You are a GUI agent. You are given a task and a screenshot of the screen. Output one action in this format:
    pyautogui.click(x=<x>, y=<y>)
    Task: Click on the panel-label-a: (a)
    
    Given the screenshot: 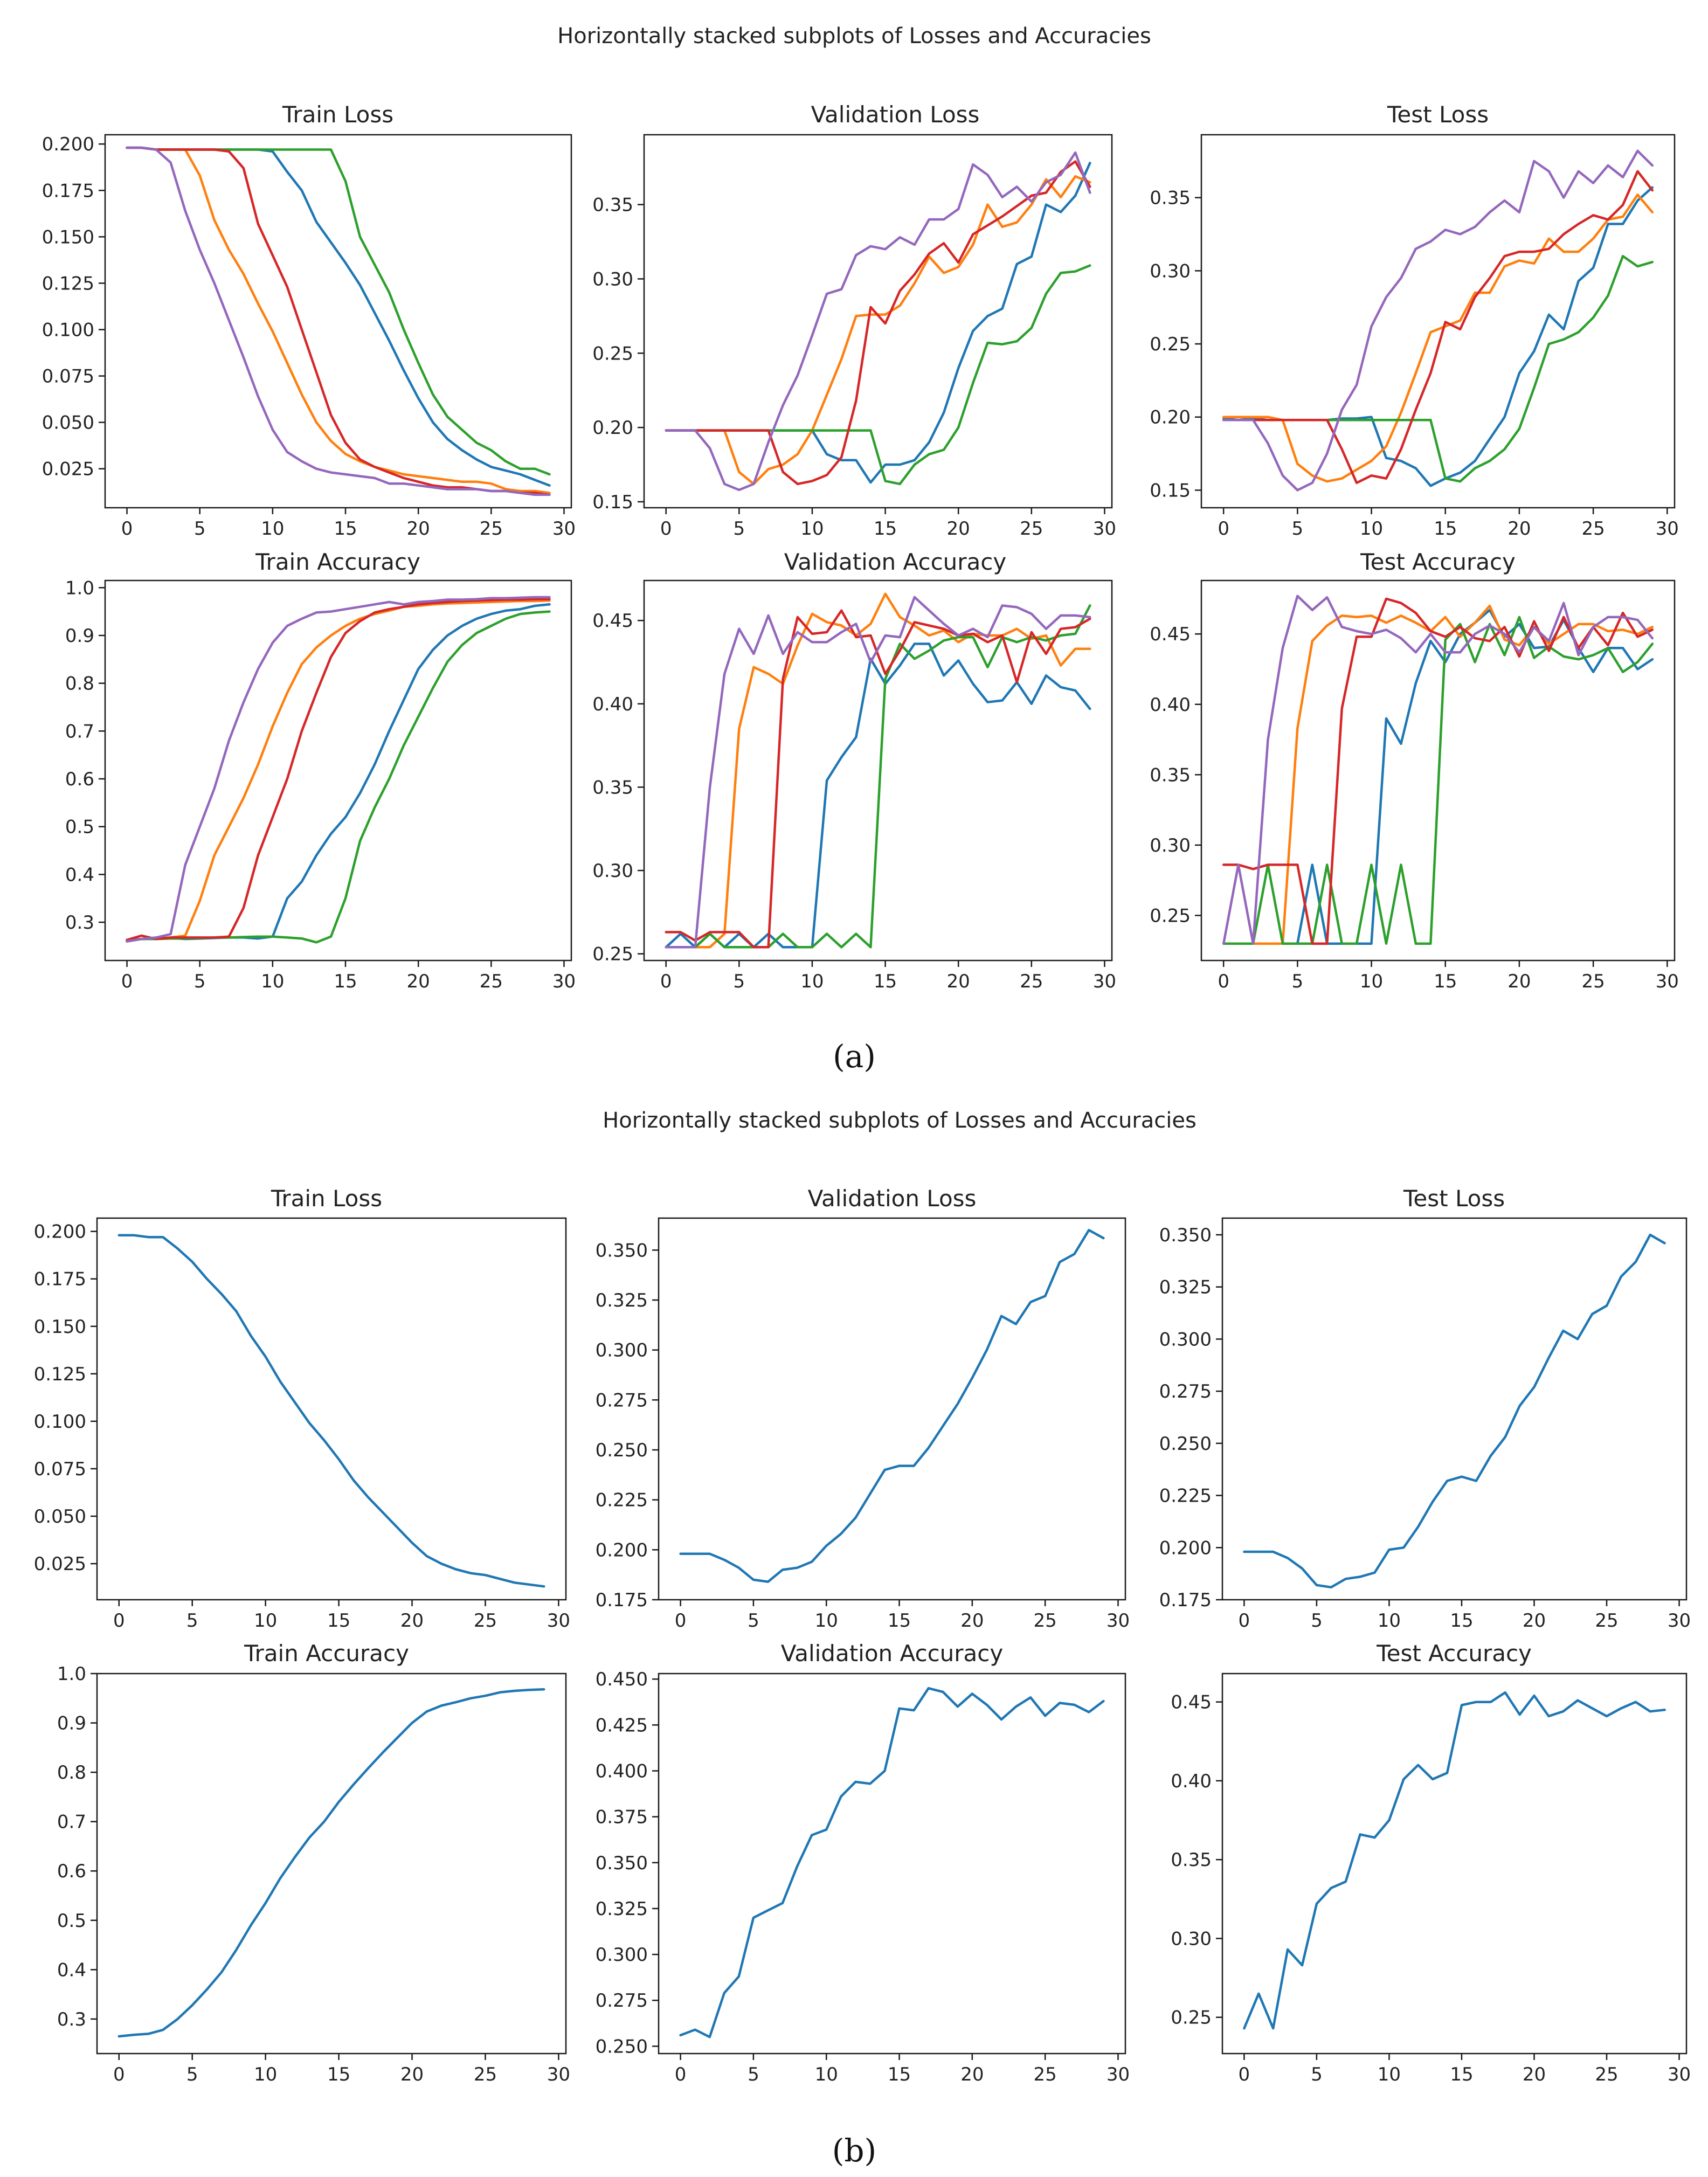 What is the action you would take?
    pyautogui.click(x=854, y=1056)
    